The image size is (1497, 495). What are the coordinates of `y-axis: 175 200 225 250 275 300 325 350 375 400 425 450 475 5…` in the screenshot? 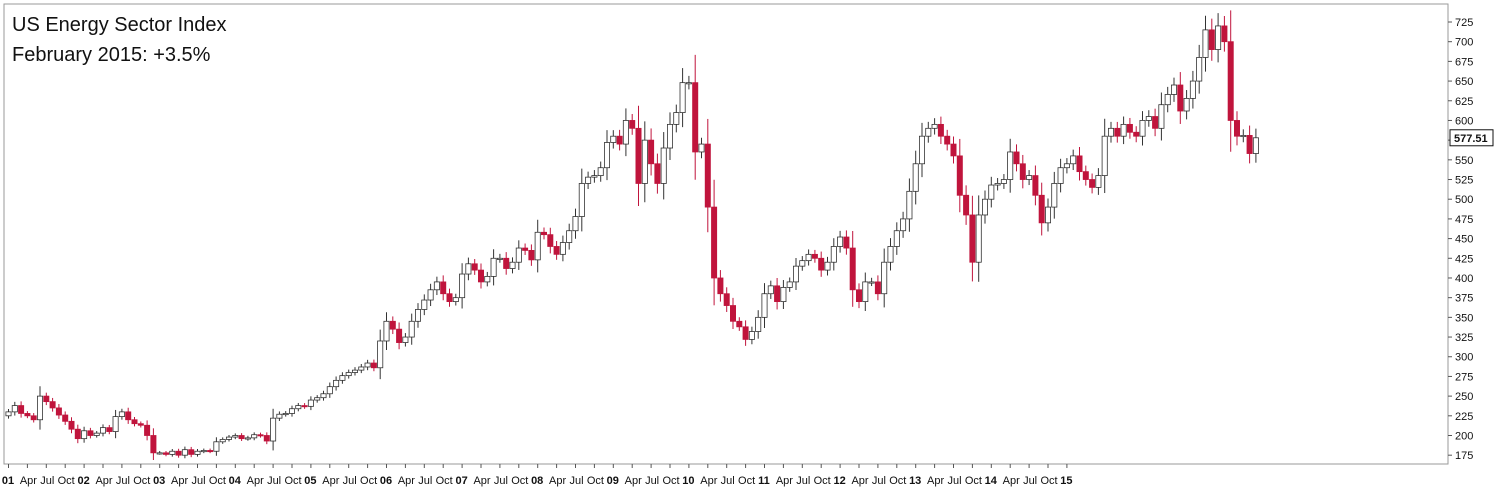 It's located at (1460, 239).